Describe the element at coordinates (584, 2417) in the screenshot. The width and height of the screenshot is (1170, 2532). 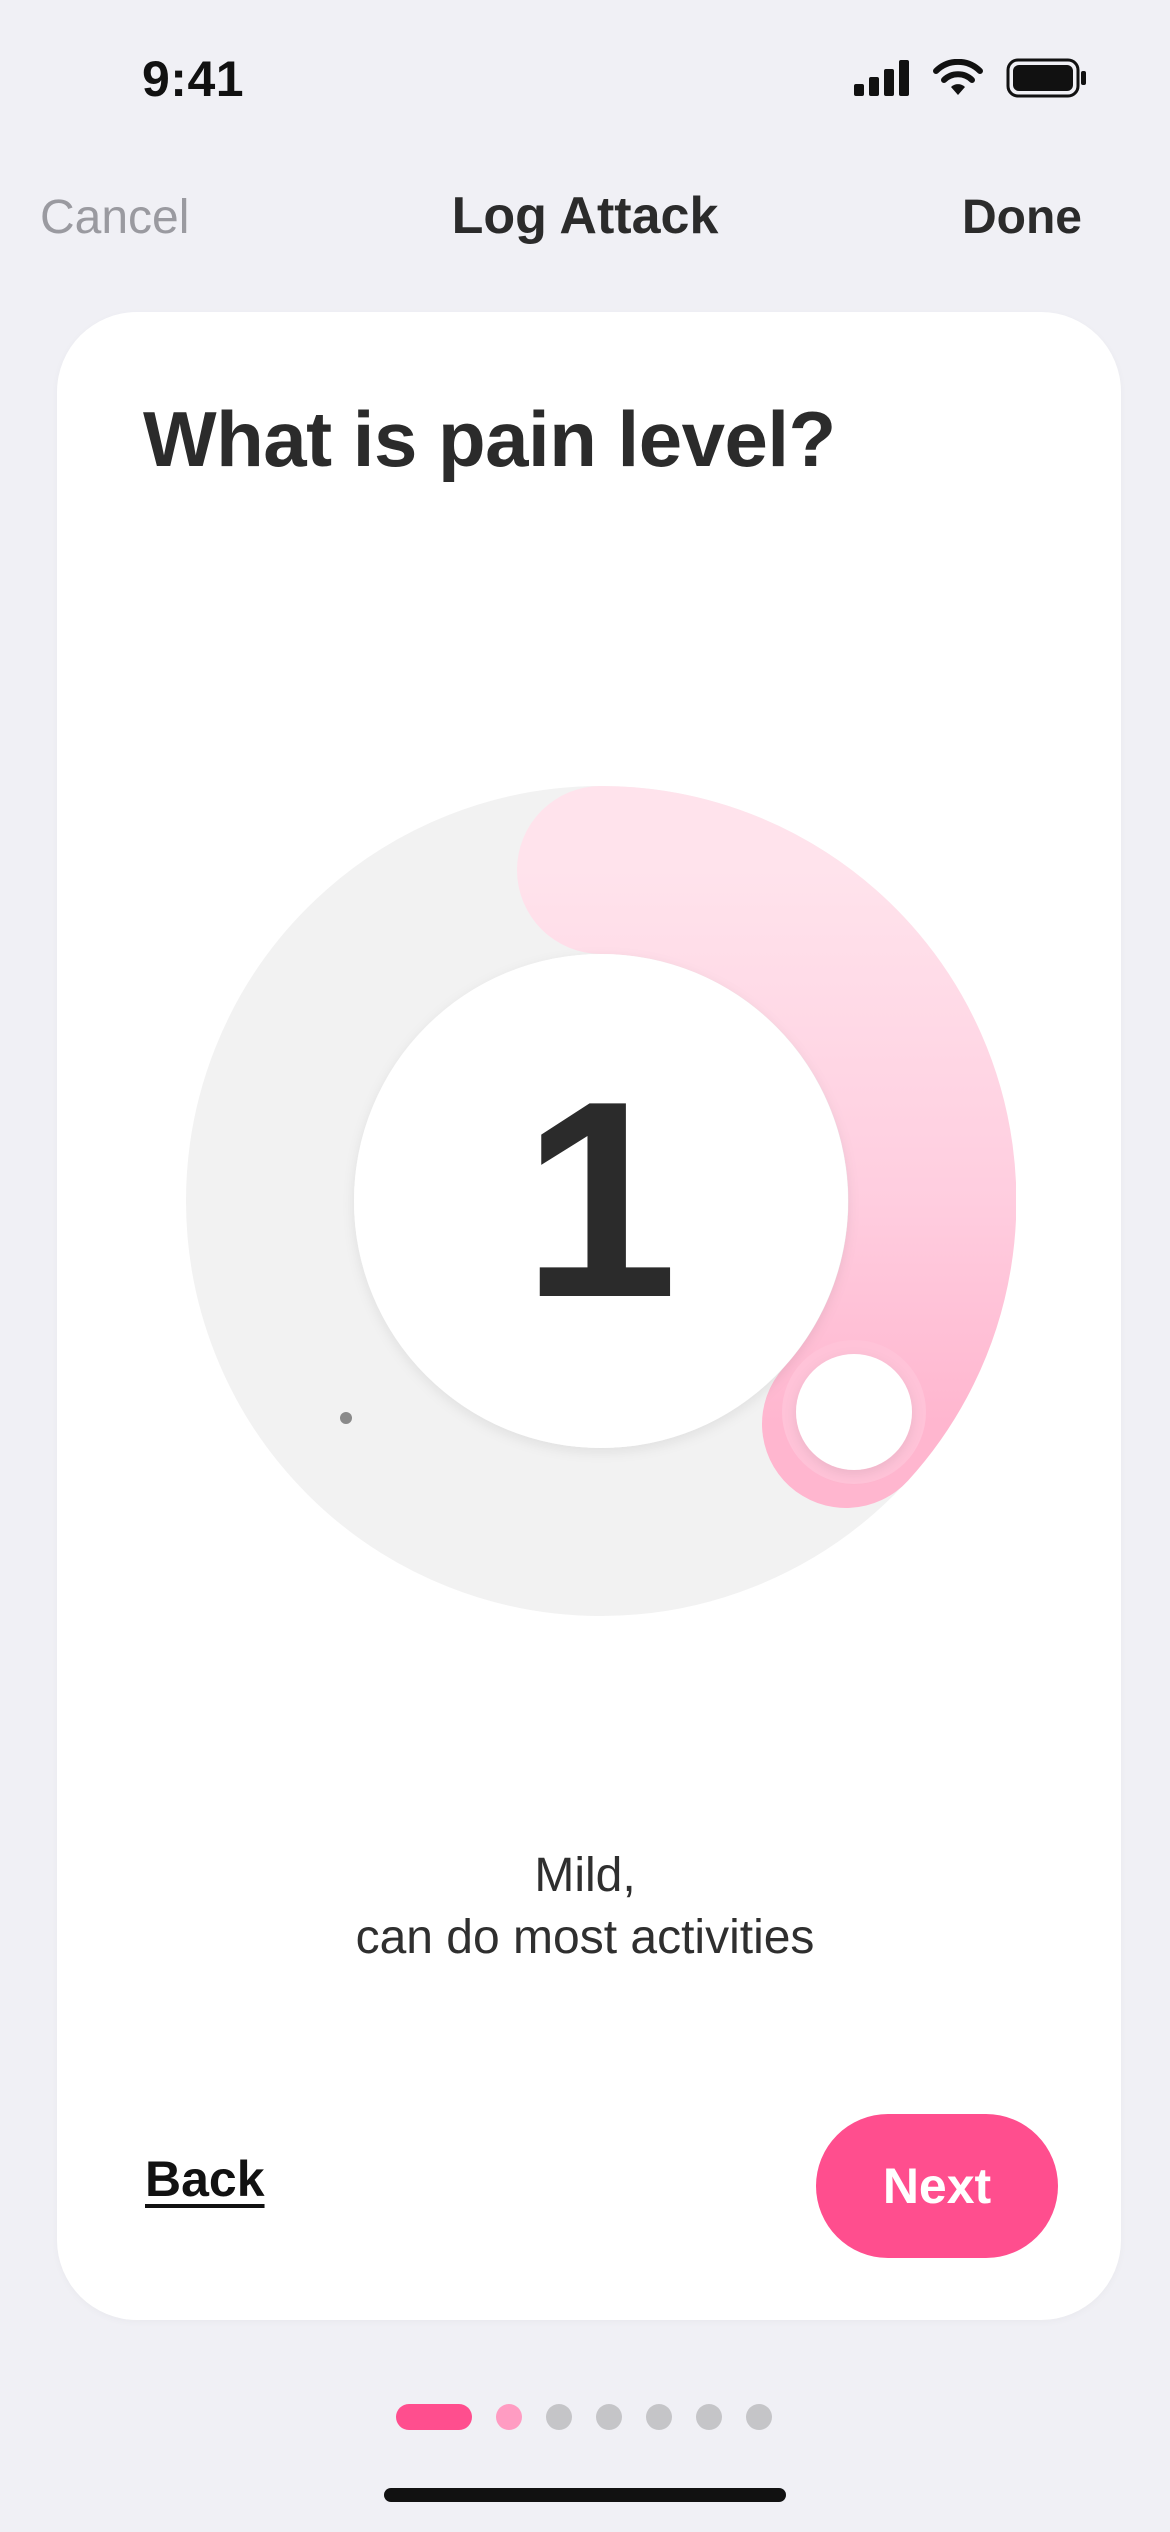
I see `page-indicator` at that location.